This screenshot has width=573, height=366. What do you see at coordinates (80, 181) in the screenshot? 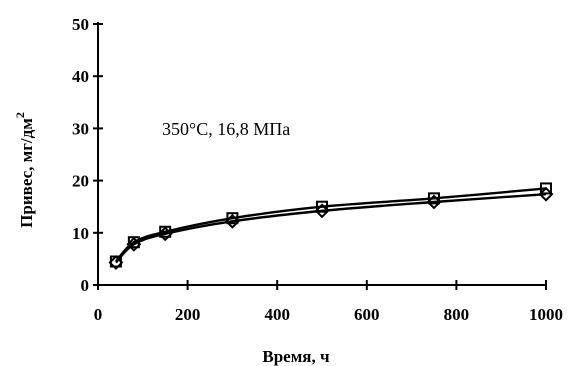
I see `y-tick-label-2: 20` at bounding box center [80, 181].